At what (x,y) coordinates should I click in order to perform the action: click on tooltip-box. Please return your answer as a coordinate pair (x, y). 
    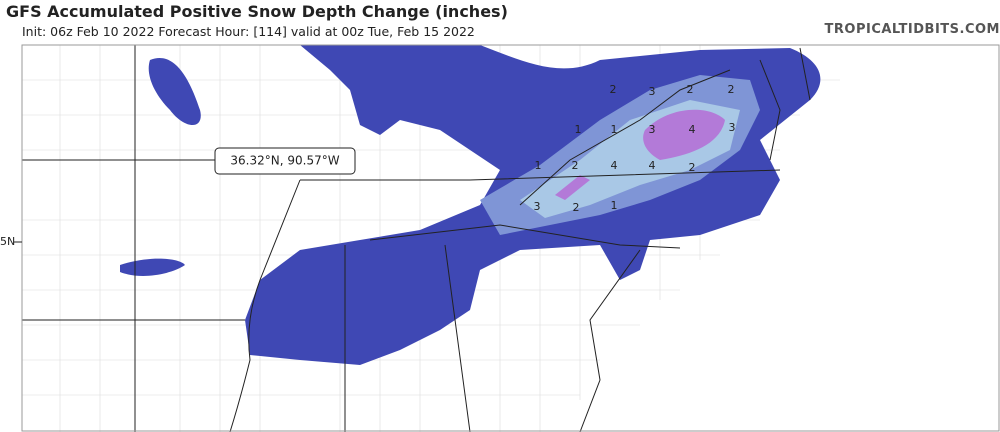
    Looking at the image, I should click on (285, 161).